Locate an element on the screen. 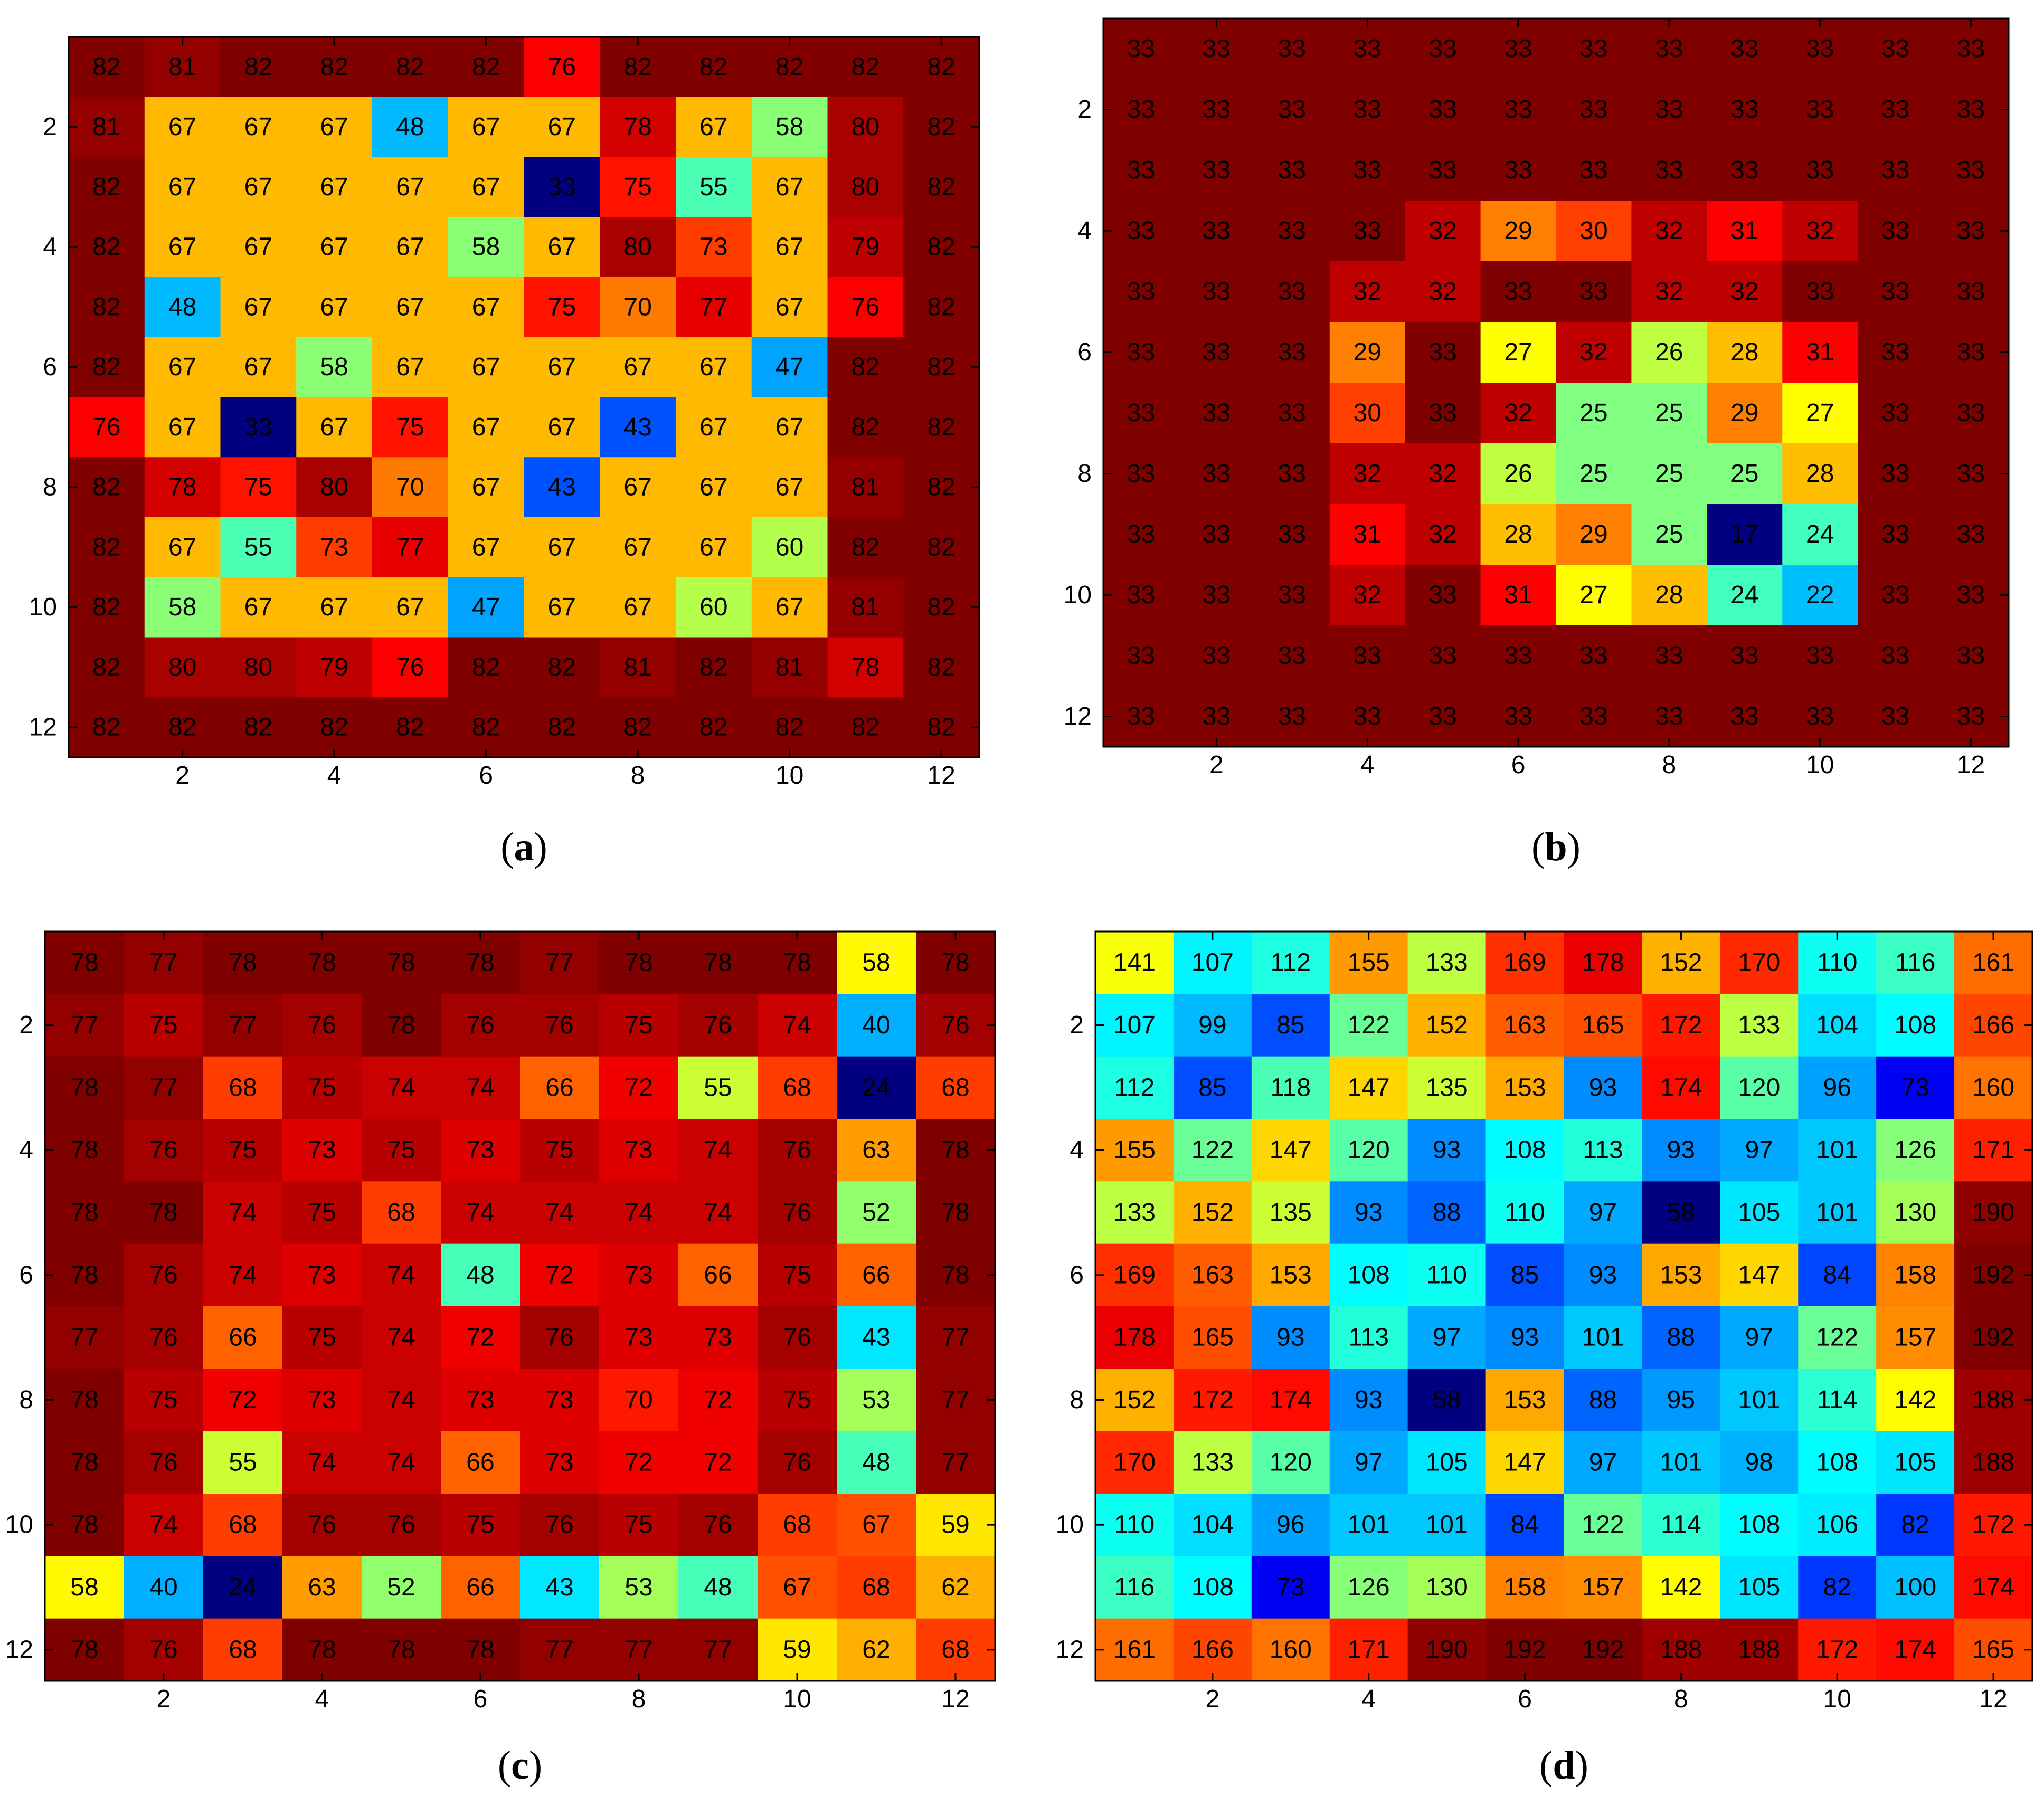 The width and height of the screenshot is (2044, 1815). cell-value-label: 81 is located at coordinates (865, 487).